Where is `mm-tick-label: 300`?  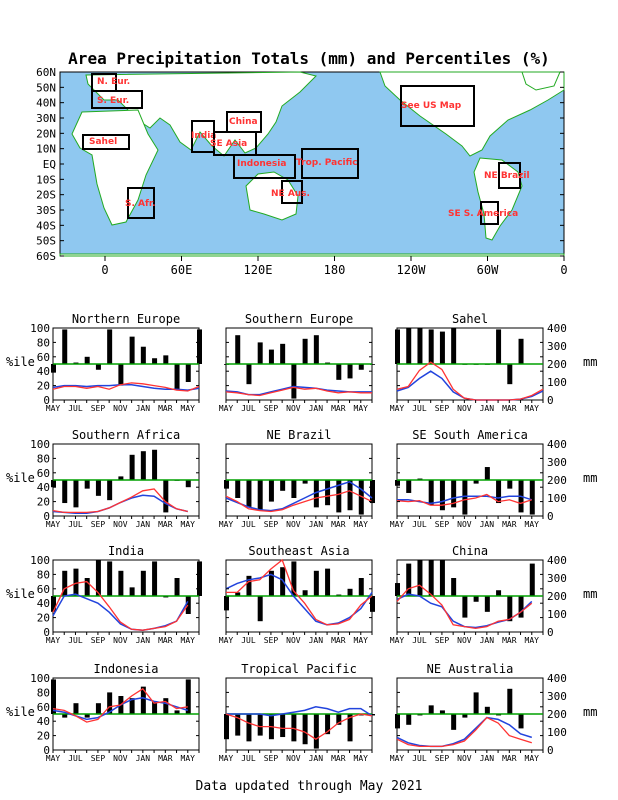 mm-tick-label: 300 is located at coordinates (557, 462).